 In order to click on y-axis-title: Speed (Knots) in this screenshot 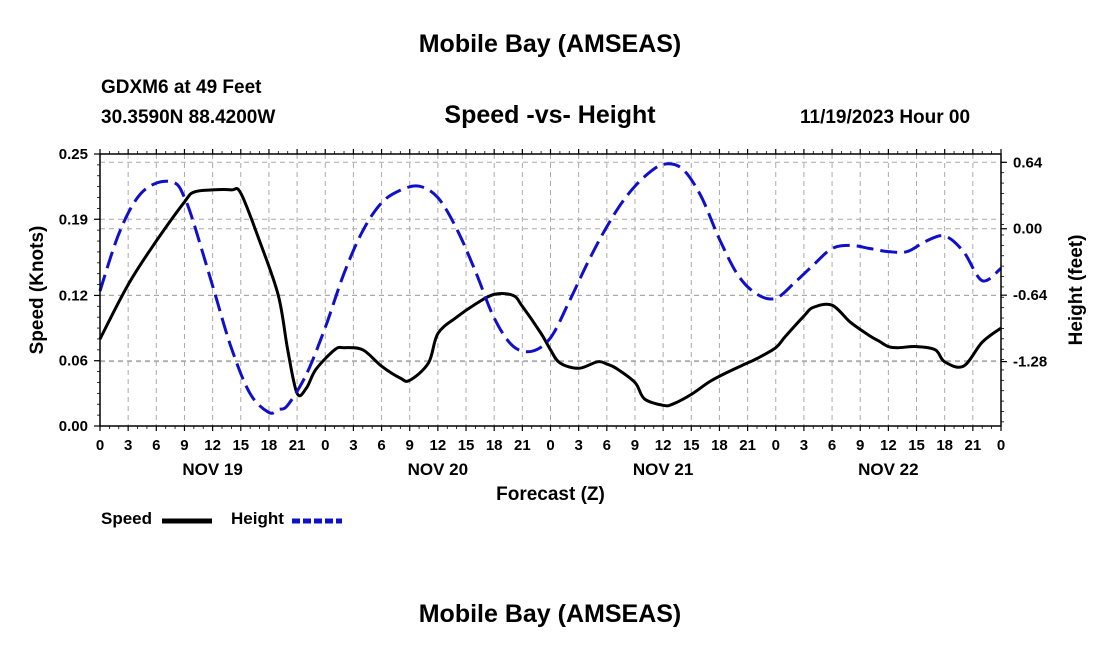, I will do `click(37, 290)`.